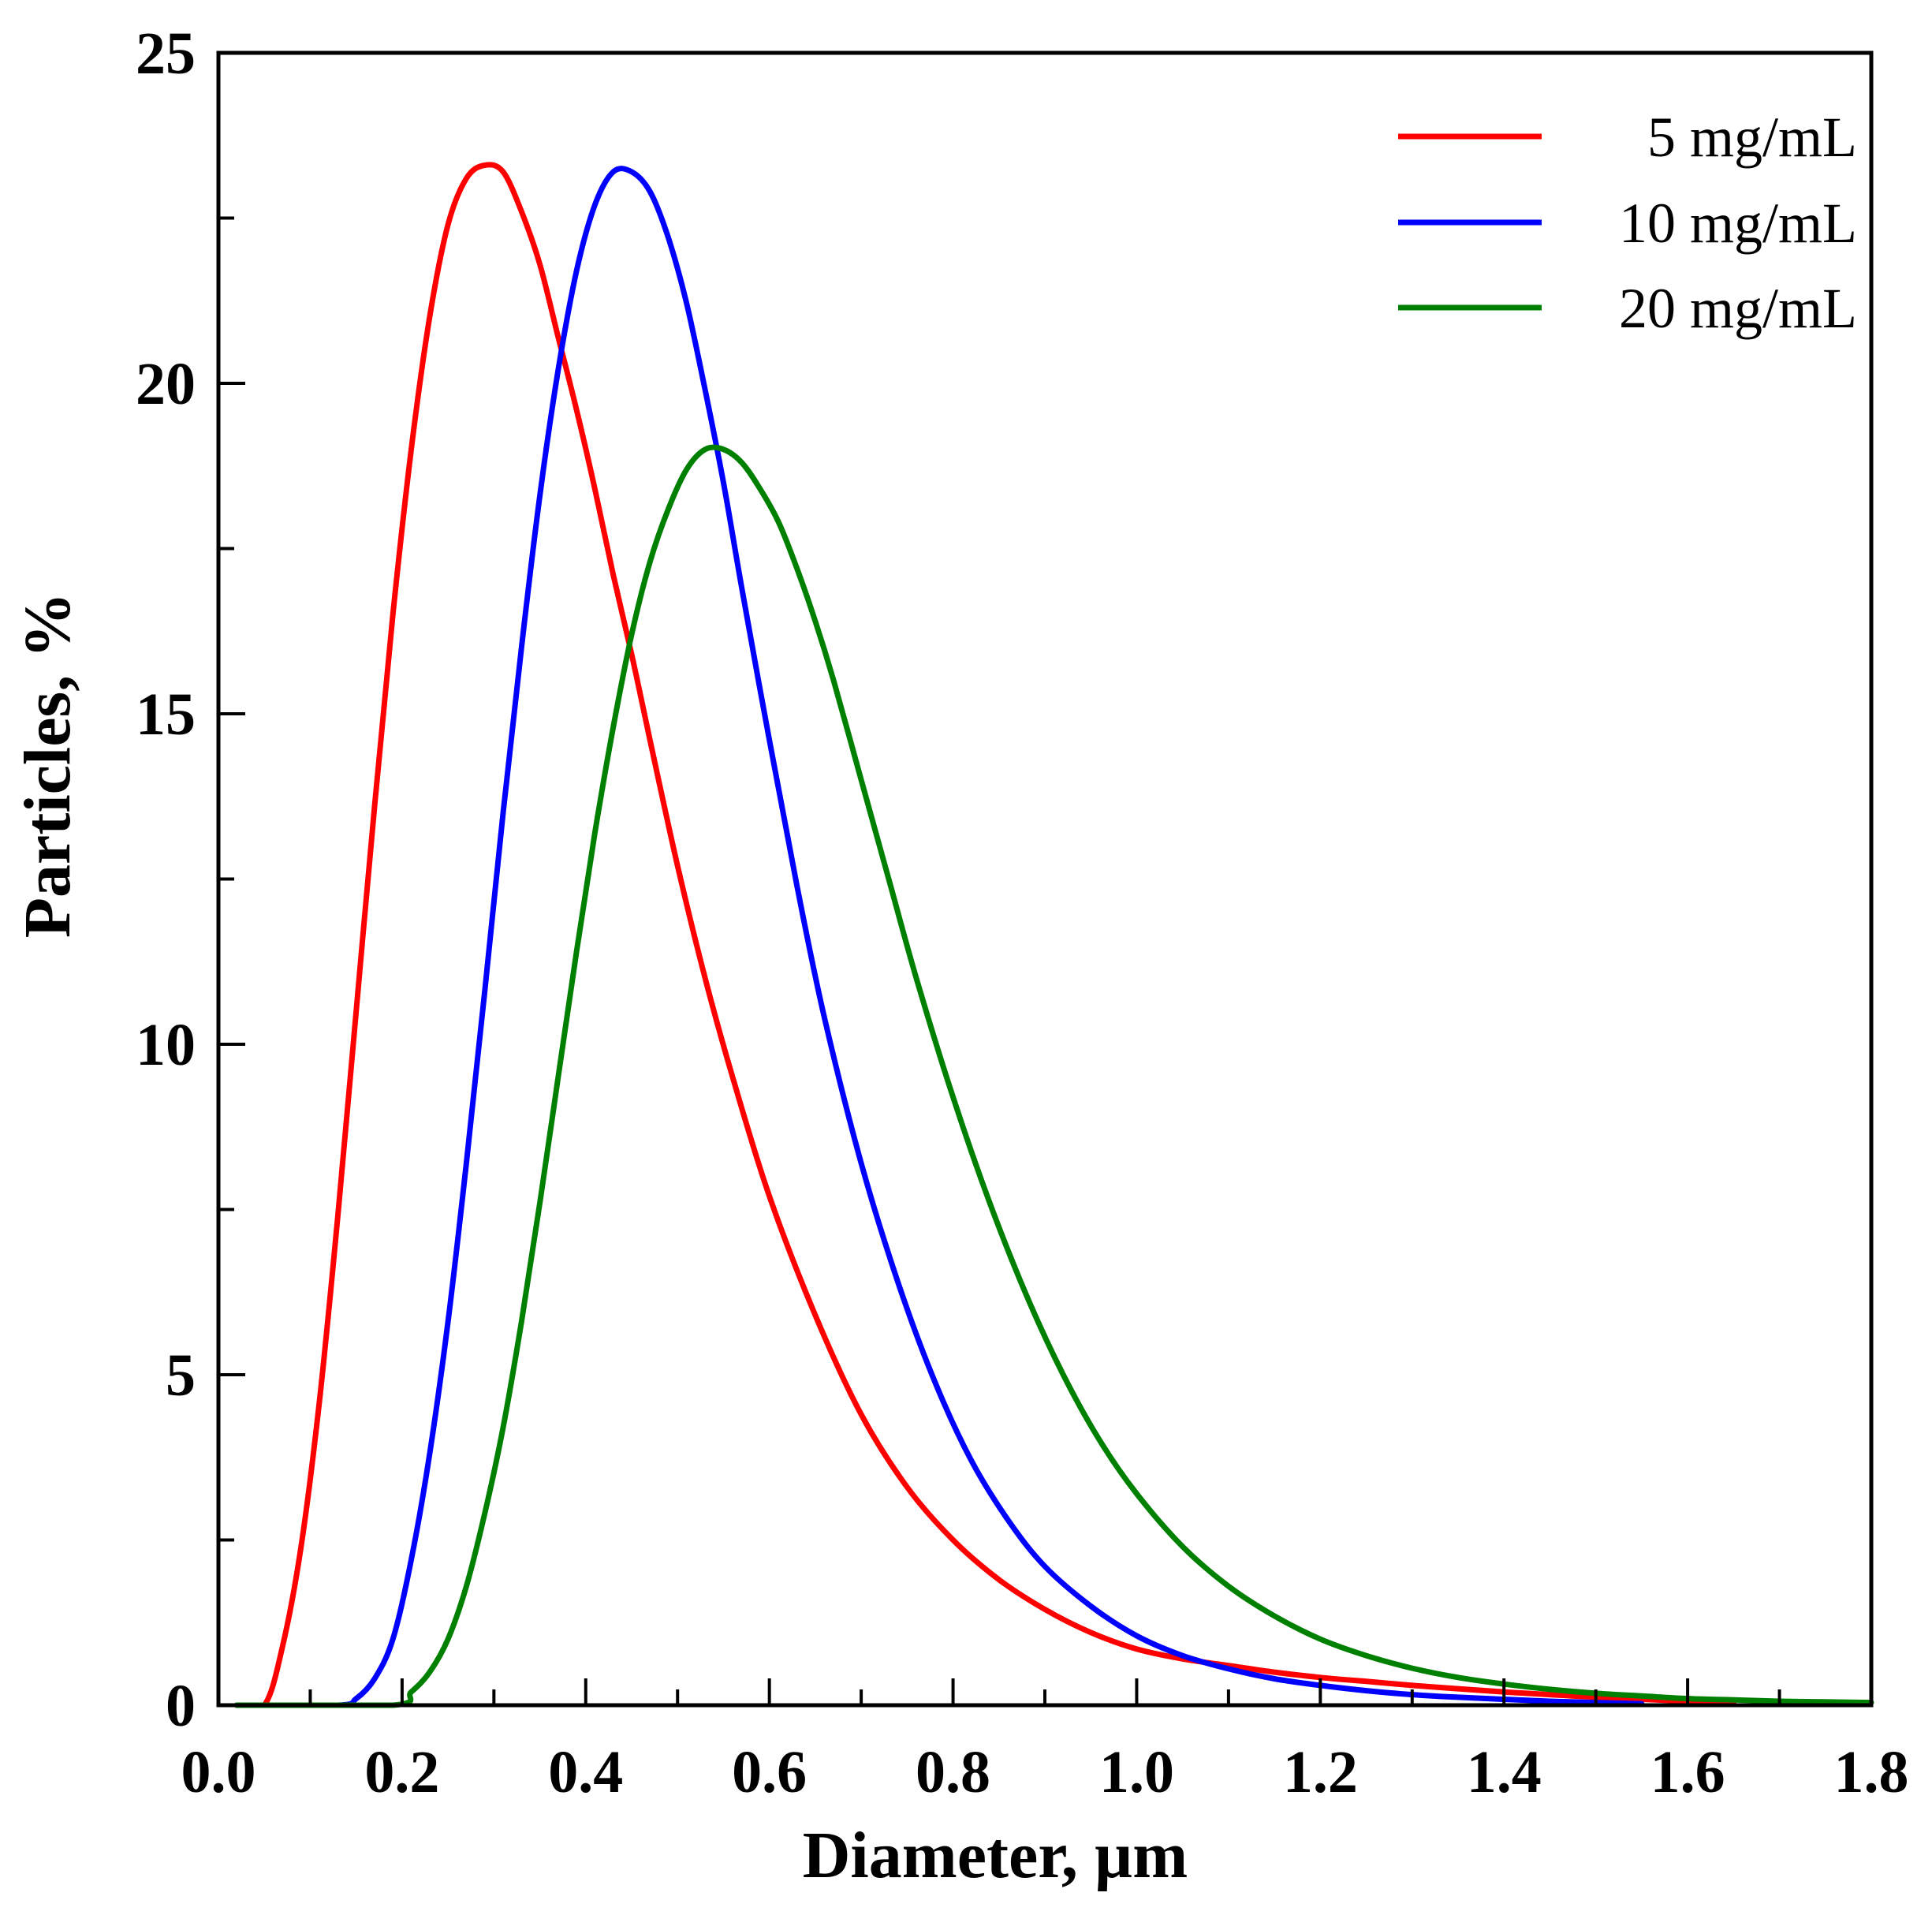  I want to click on x-tick-label: 1.4, so click(1504, 1772).